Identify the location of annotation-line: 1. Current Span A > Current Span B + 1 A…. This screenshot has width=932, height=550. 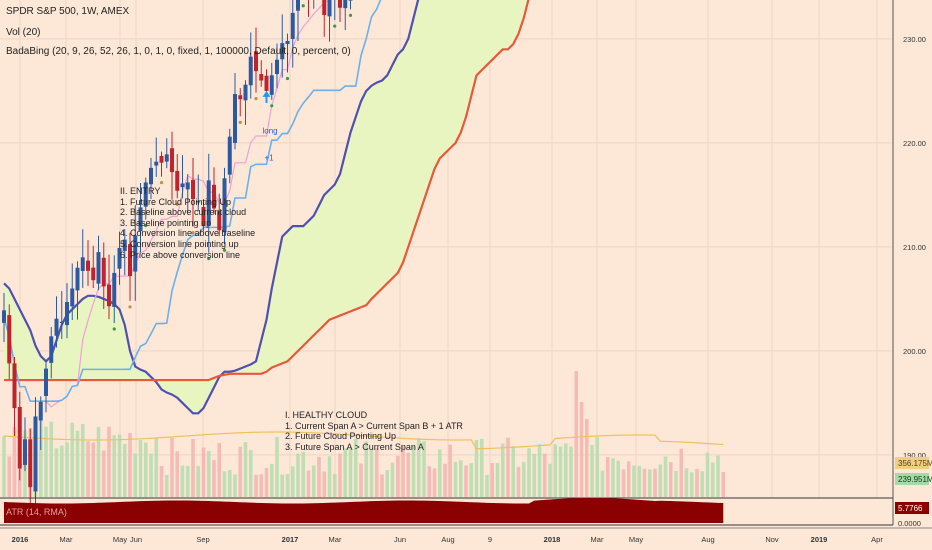
(374, 425).